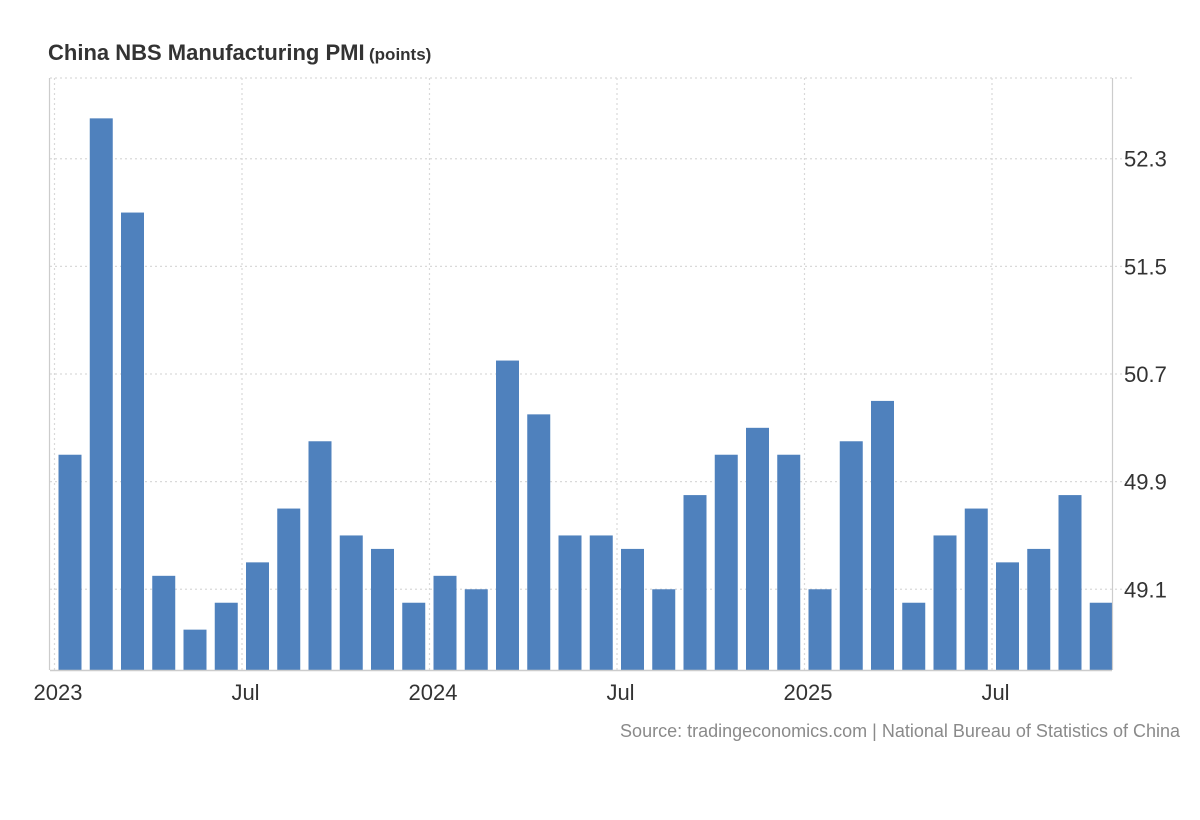  Describe the element at coordinates (206, 52) in the screenshot. I see `chart-title-main: China NBS Manufacturing PMI` at that location.